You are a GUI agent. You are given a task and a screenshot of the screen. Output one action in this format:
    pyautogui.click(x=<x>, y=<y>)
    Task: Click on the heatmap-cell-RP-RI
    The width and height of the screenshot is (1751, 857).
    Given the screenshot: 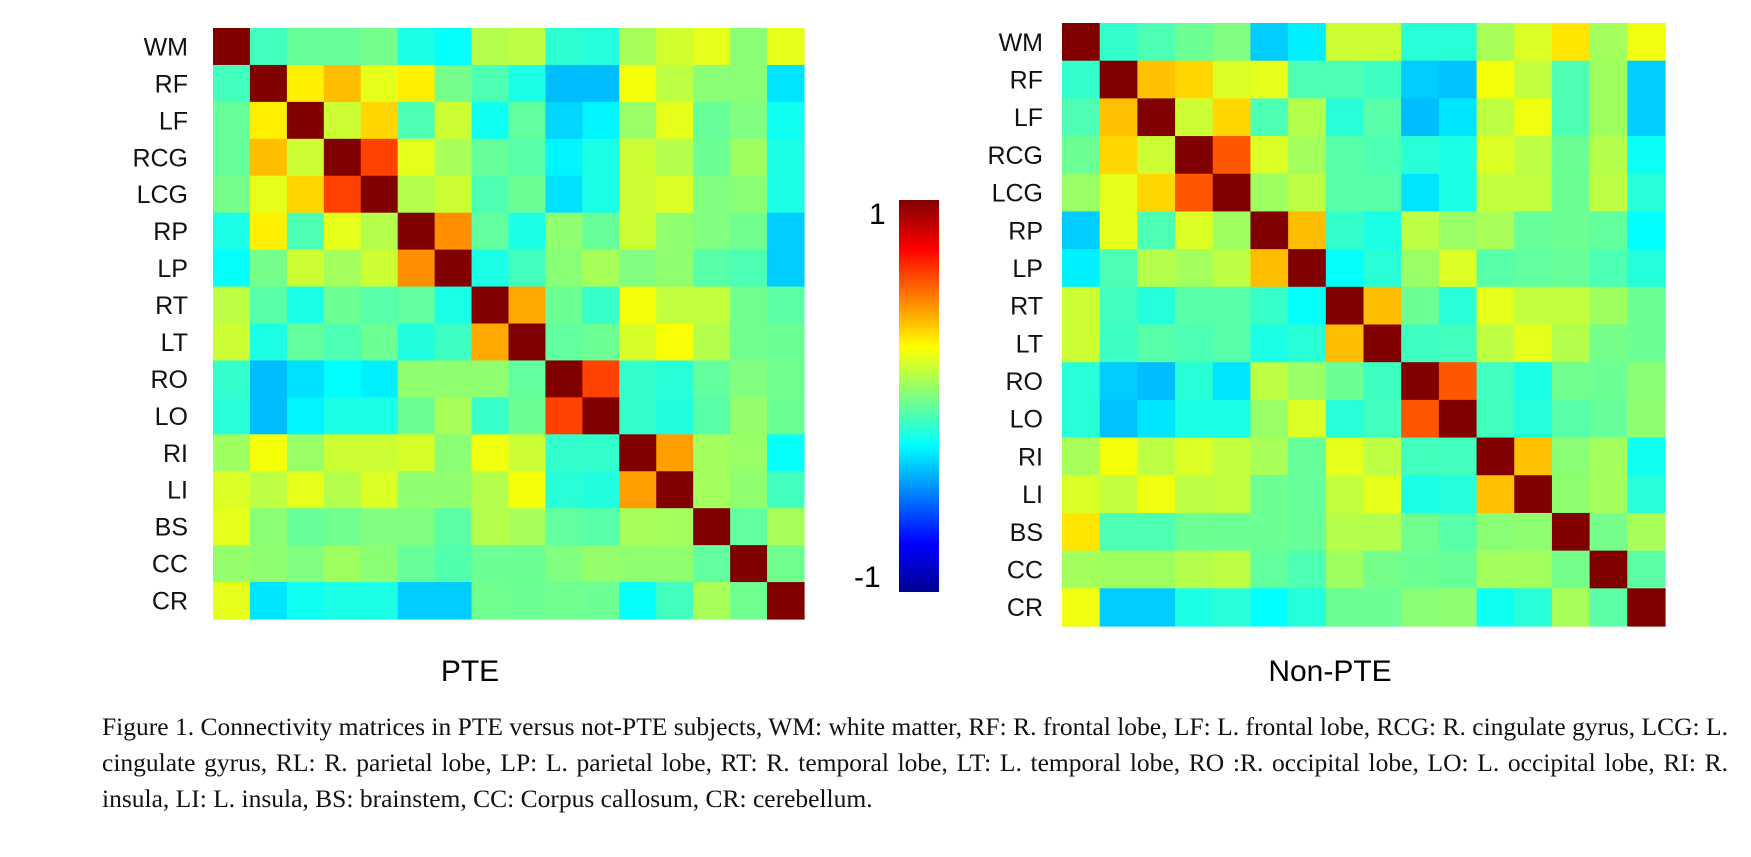 What is the action you would take?
    pyautogui.click(x=1495, y=230)
    